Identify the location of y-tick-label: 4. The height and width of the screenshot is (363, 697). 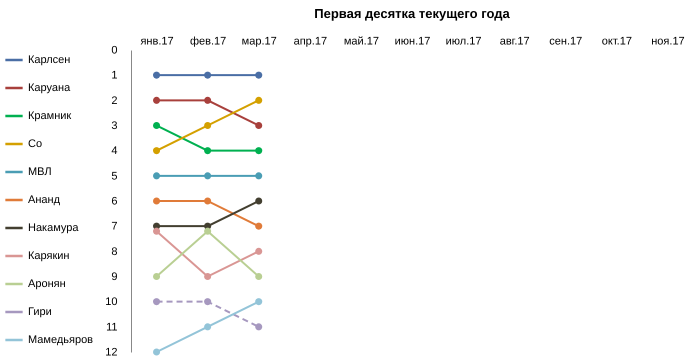
(114, 151).